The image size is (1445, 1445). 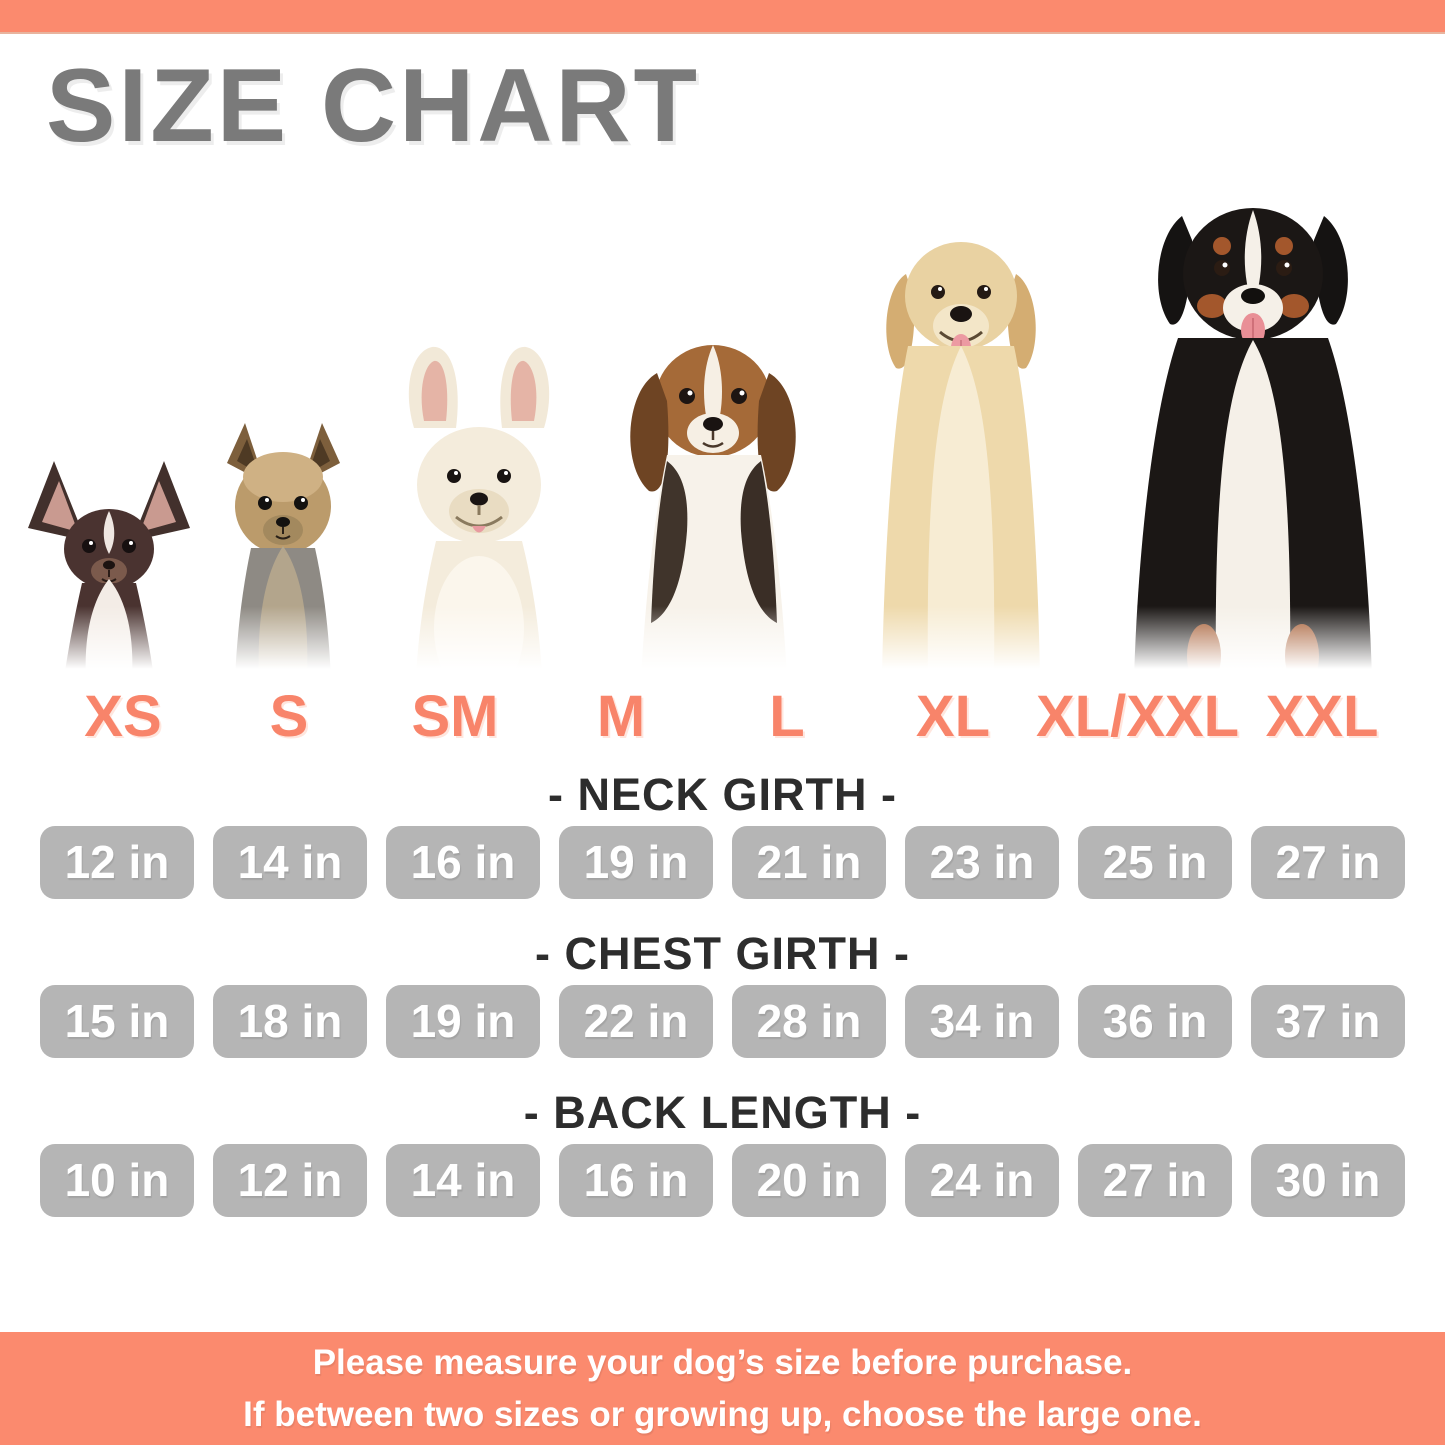 I want to click on chest-girth-value: 19 in, so click(x=463, y=1021).